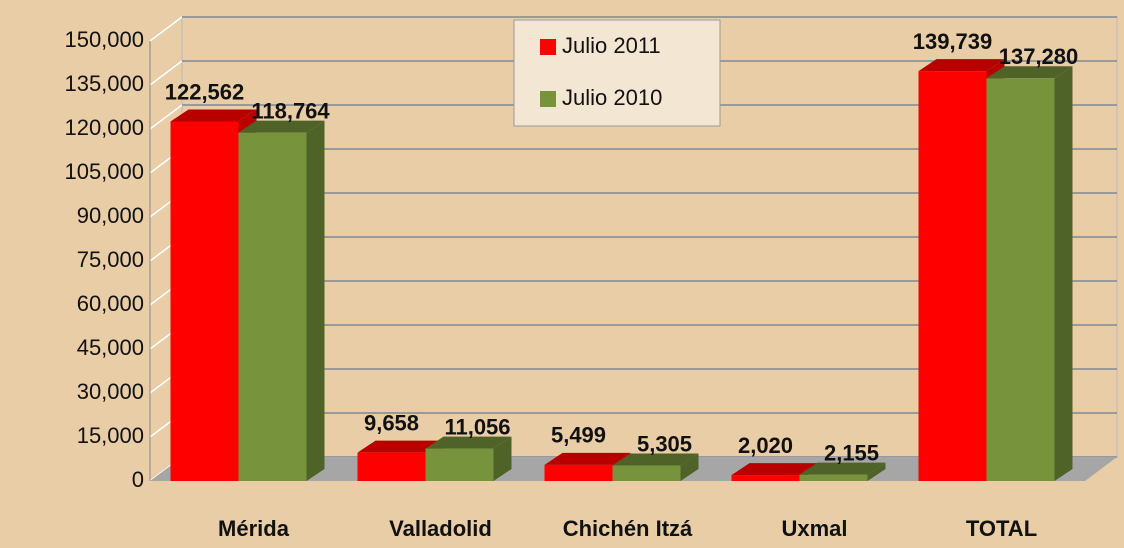 The height and width of the screenshot is (548, 1124). What do you see at coordinates (104, 127) in the screenshot?
I see `y-tick-label: 120,000` at bounding box center [104, 127].